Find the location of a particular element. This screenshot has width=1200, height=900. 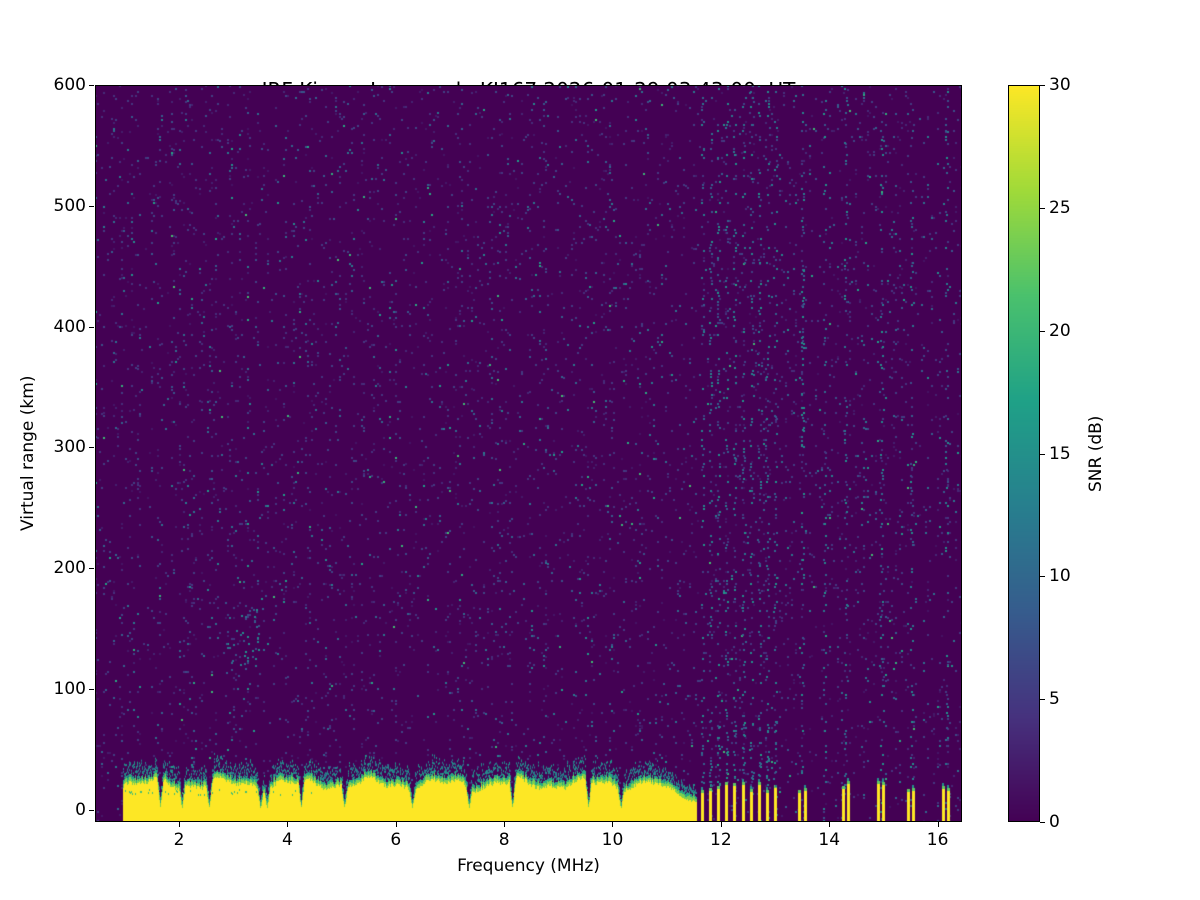

colorbar-gradient is located at coordinates (1024, 453).